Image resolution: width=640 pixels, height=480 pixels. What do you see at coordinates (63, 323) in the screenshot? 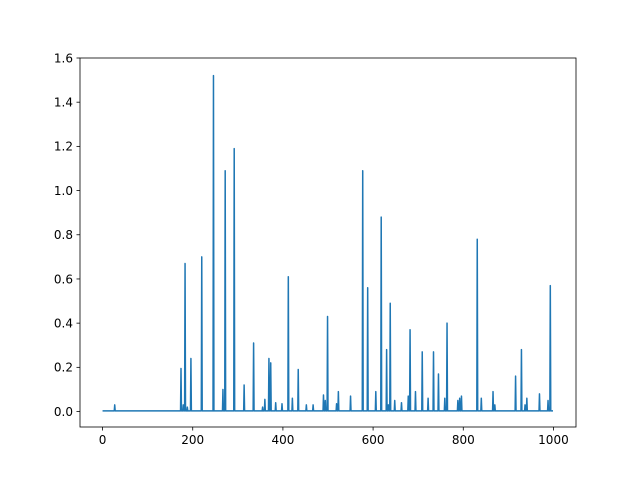
I see `y-tick-label: 0.4` at bounding box center [63, 323].